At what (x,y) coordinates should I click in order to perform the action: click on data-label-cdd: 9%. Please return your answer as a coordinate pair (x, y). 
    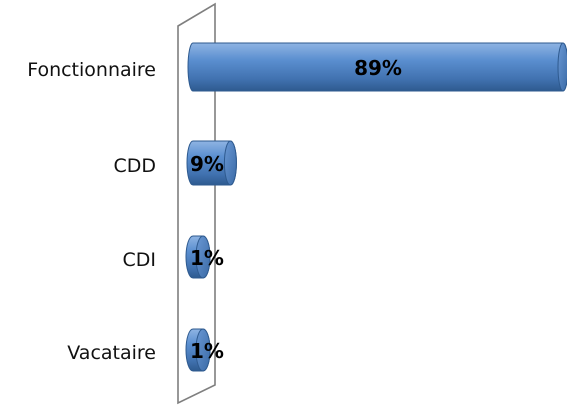
    Looking at the image, I should click on (207, 164).